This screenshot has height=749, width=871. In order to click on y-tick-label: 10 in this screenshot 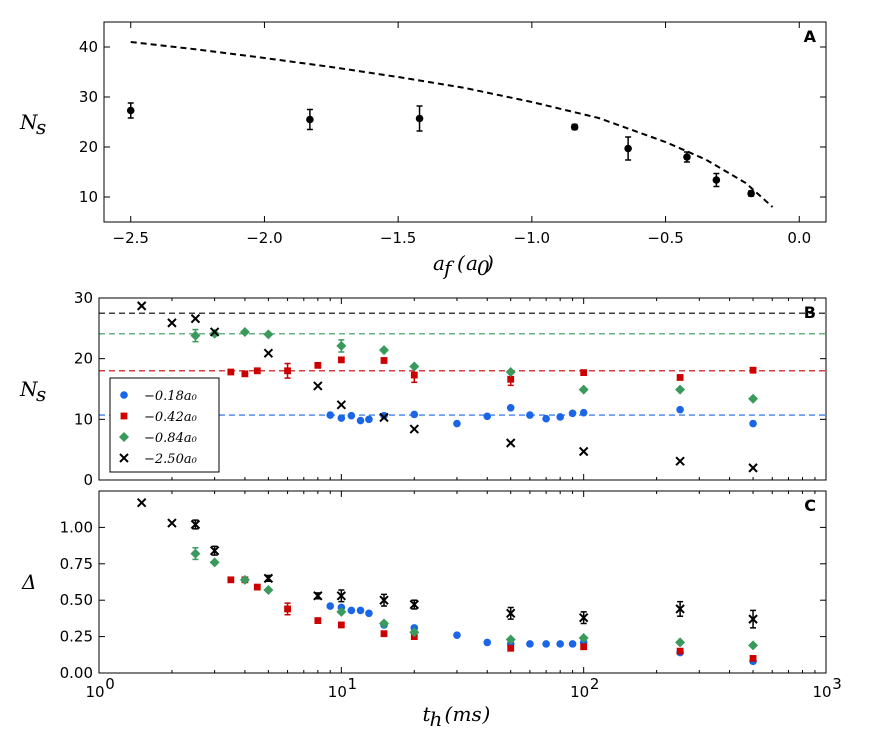, I will do `click(83, 419)`.